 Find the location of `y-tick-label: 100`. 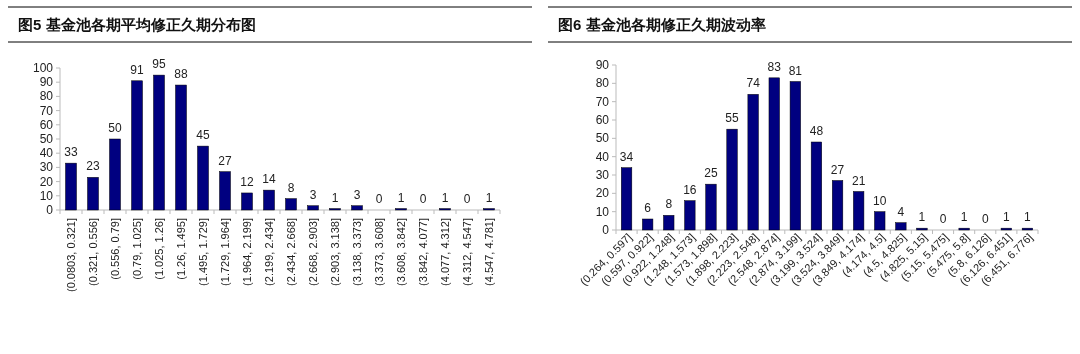

y-tick-label: 100 is located at coordinates (43, 68).